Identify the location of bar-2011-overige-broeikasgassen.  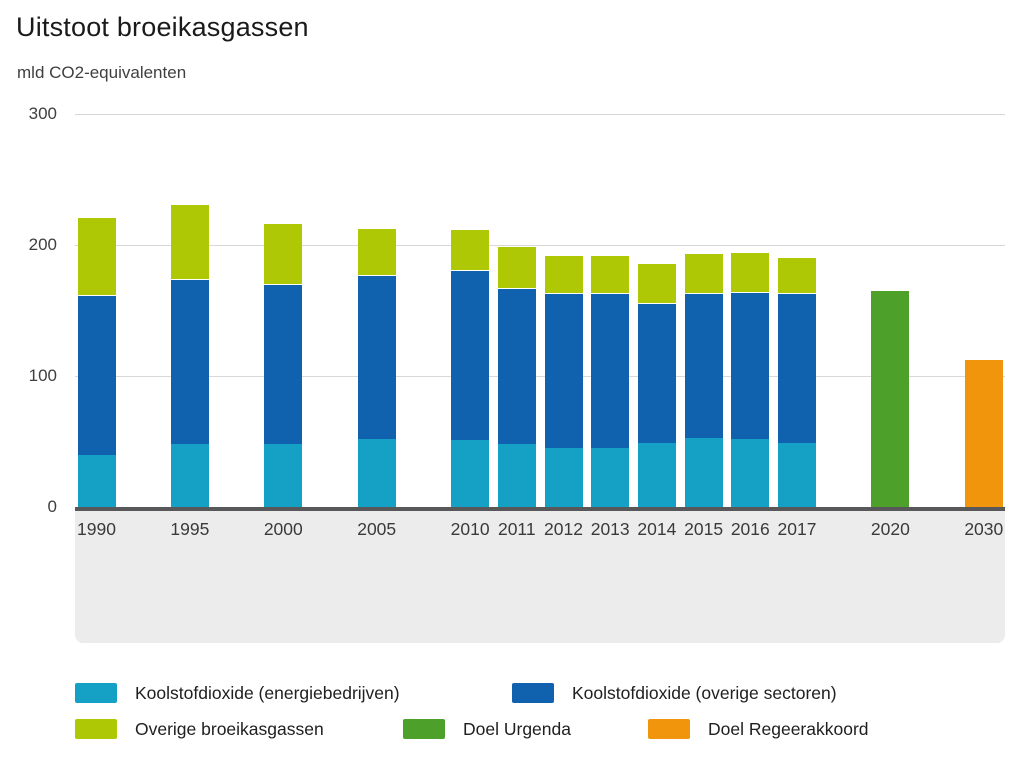
(516, 267).